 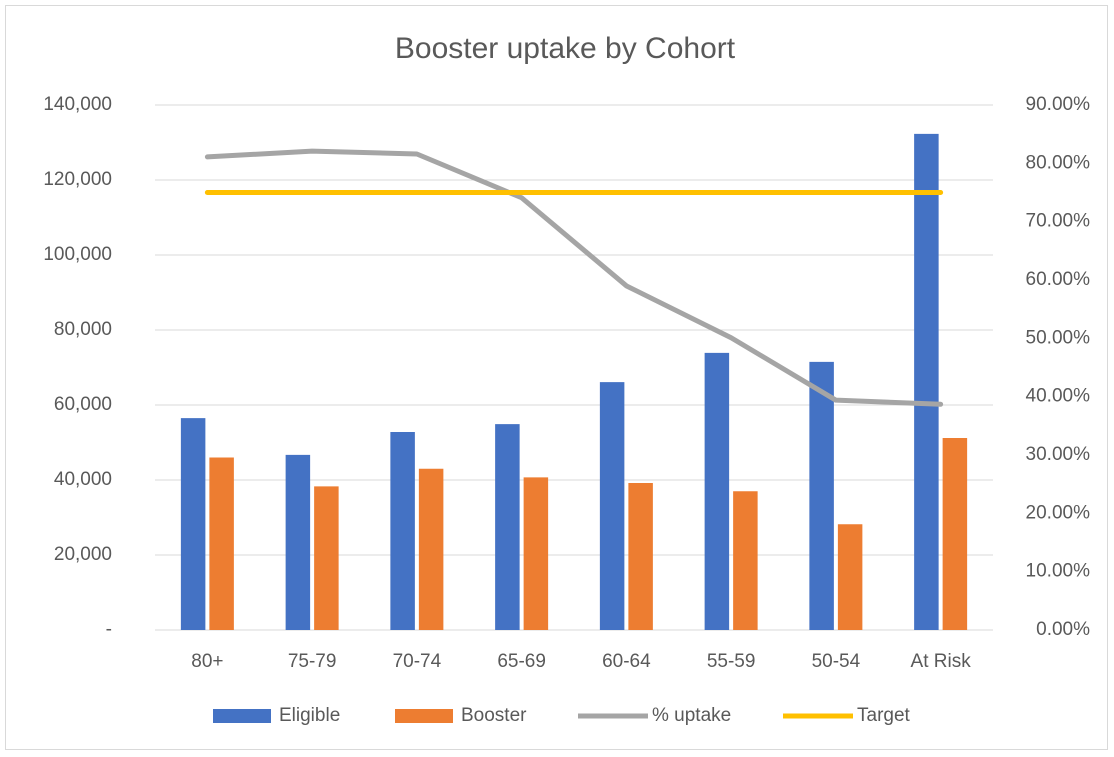 What do you see at coordinates (521, 661) in the screenshot?
I see `x-tick-label: 65-69` at bounding box center [521, 661].